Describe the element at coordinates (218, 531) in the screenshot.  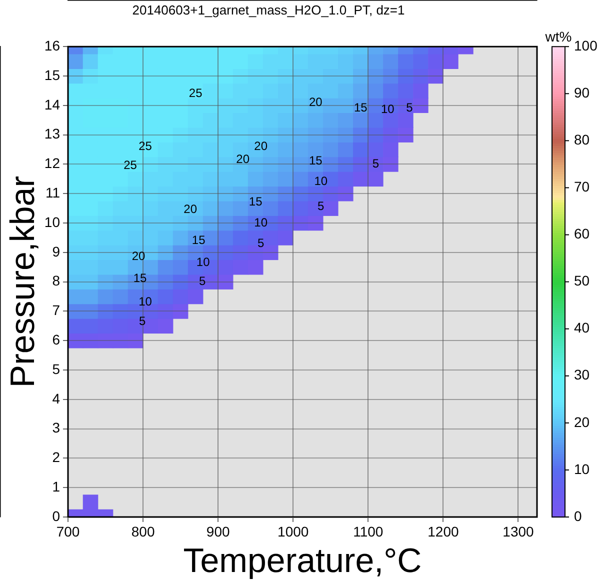
I see `x-tick-label: 900` at that location.